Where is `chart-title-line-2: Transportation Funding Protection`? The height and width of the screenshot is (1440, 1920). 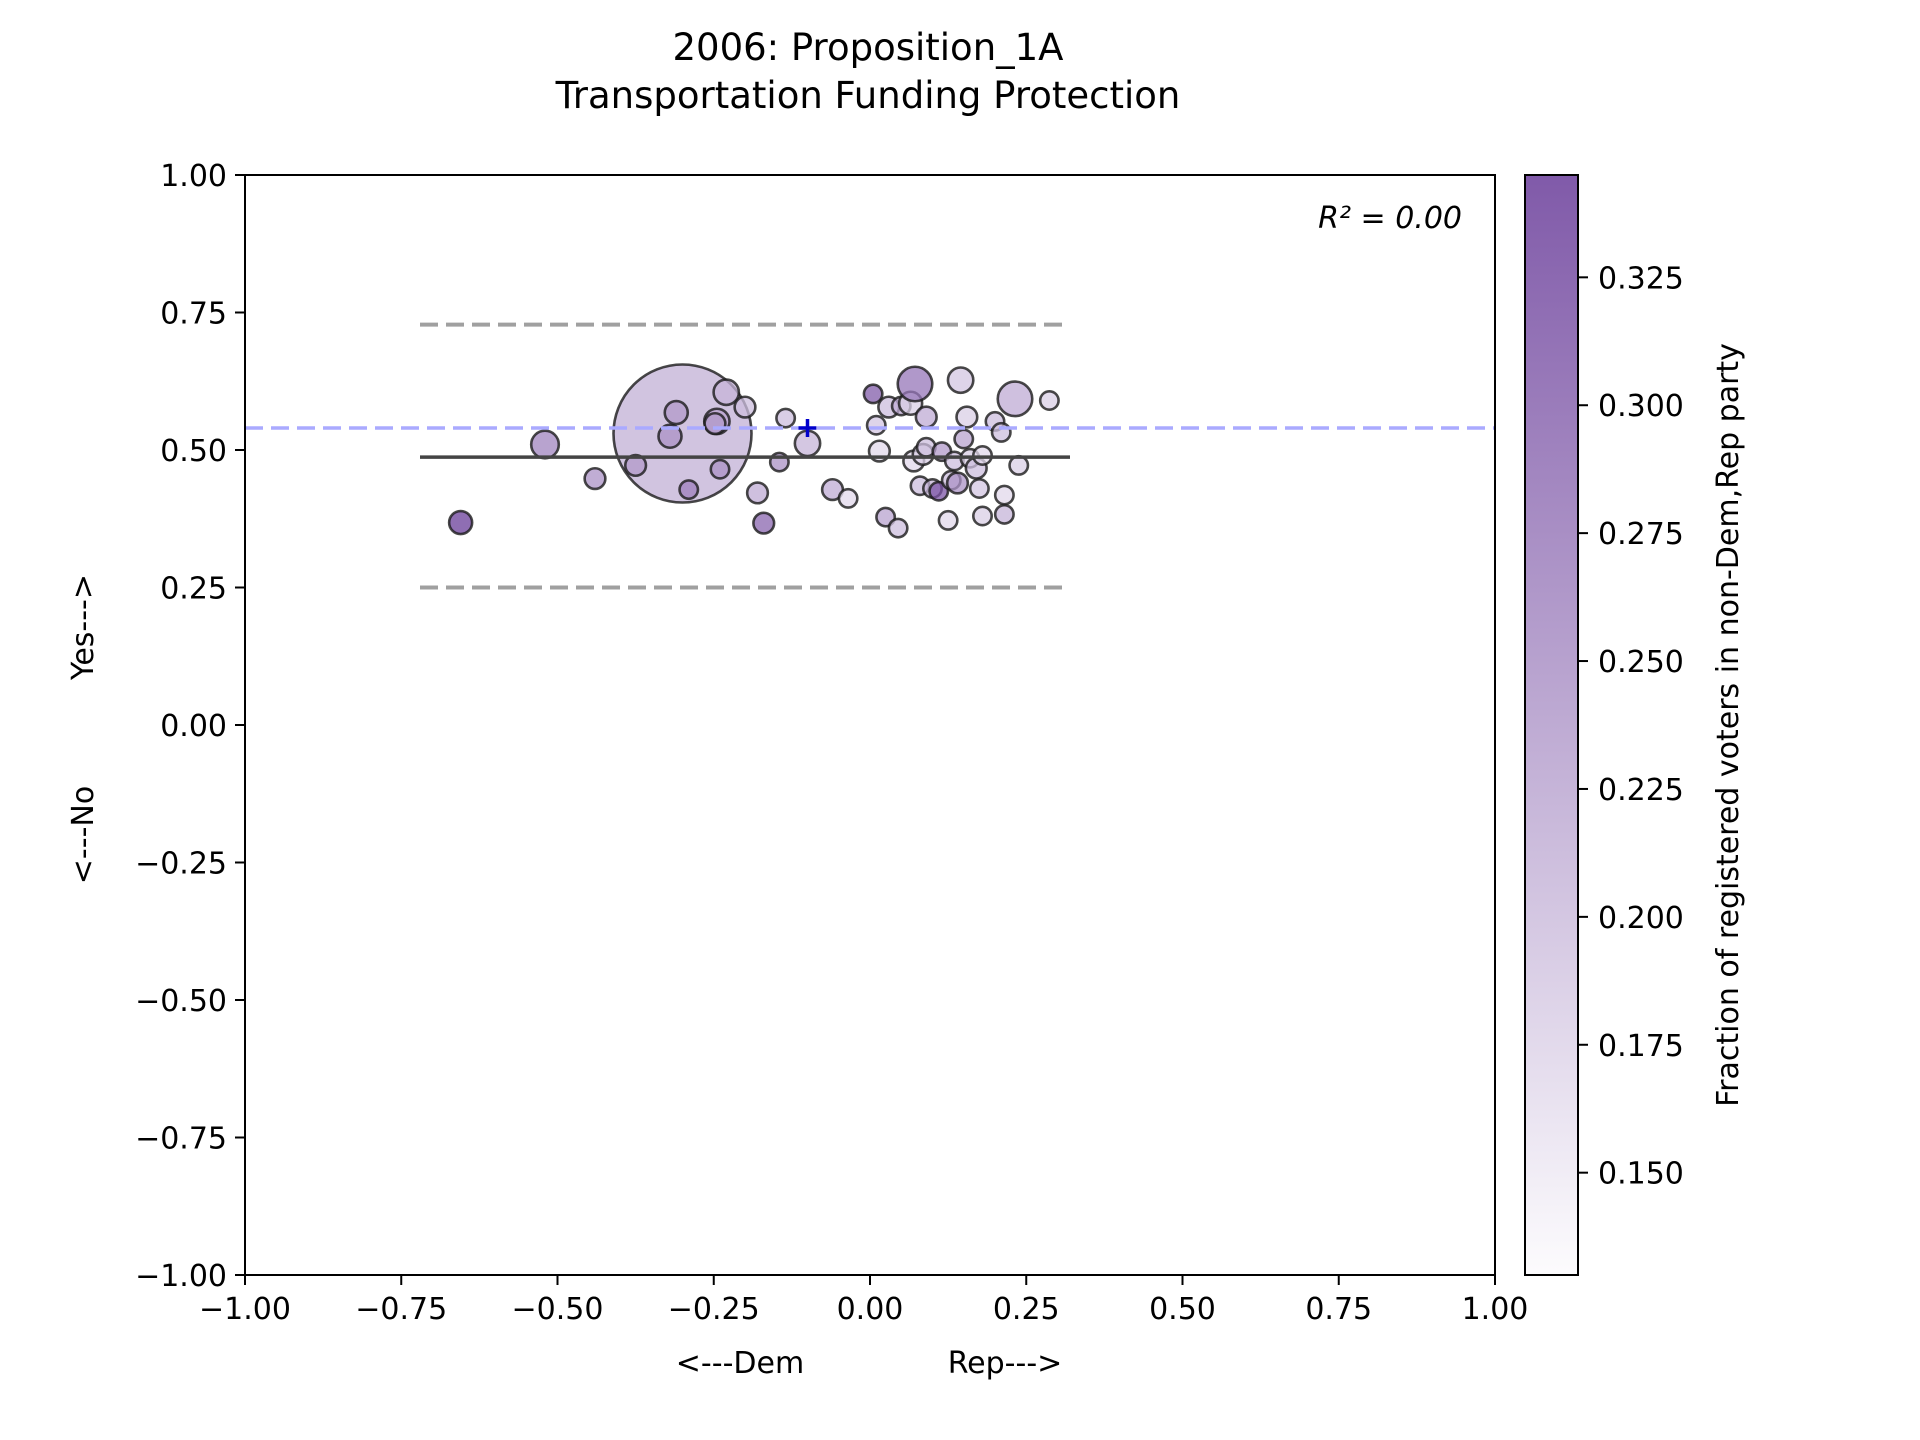
chart-title-line-2: Transportation Funding Protection is located at coordinates (868, 95).